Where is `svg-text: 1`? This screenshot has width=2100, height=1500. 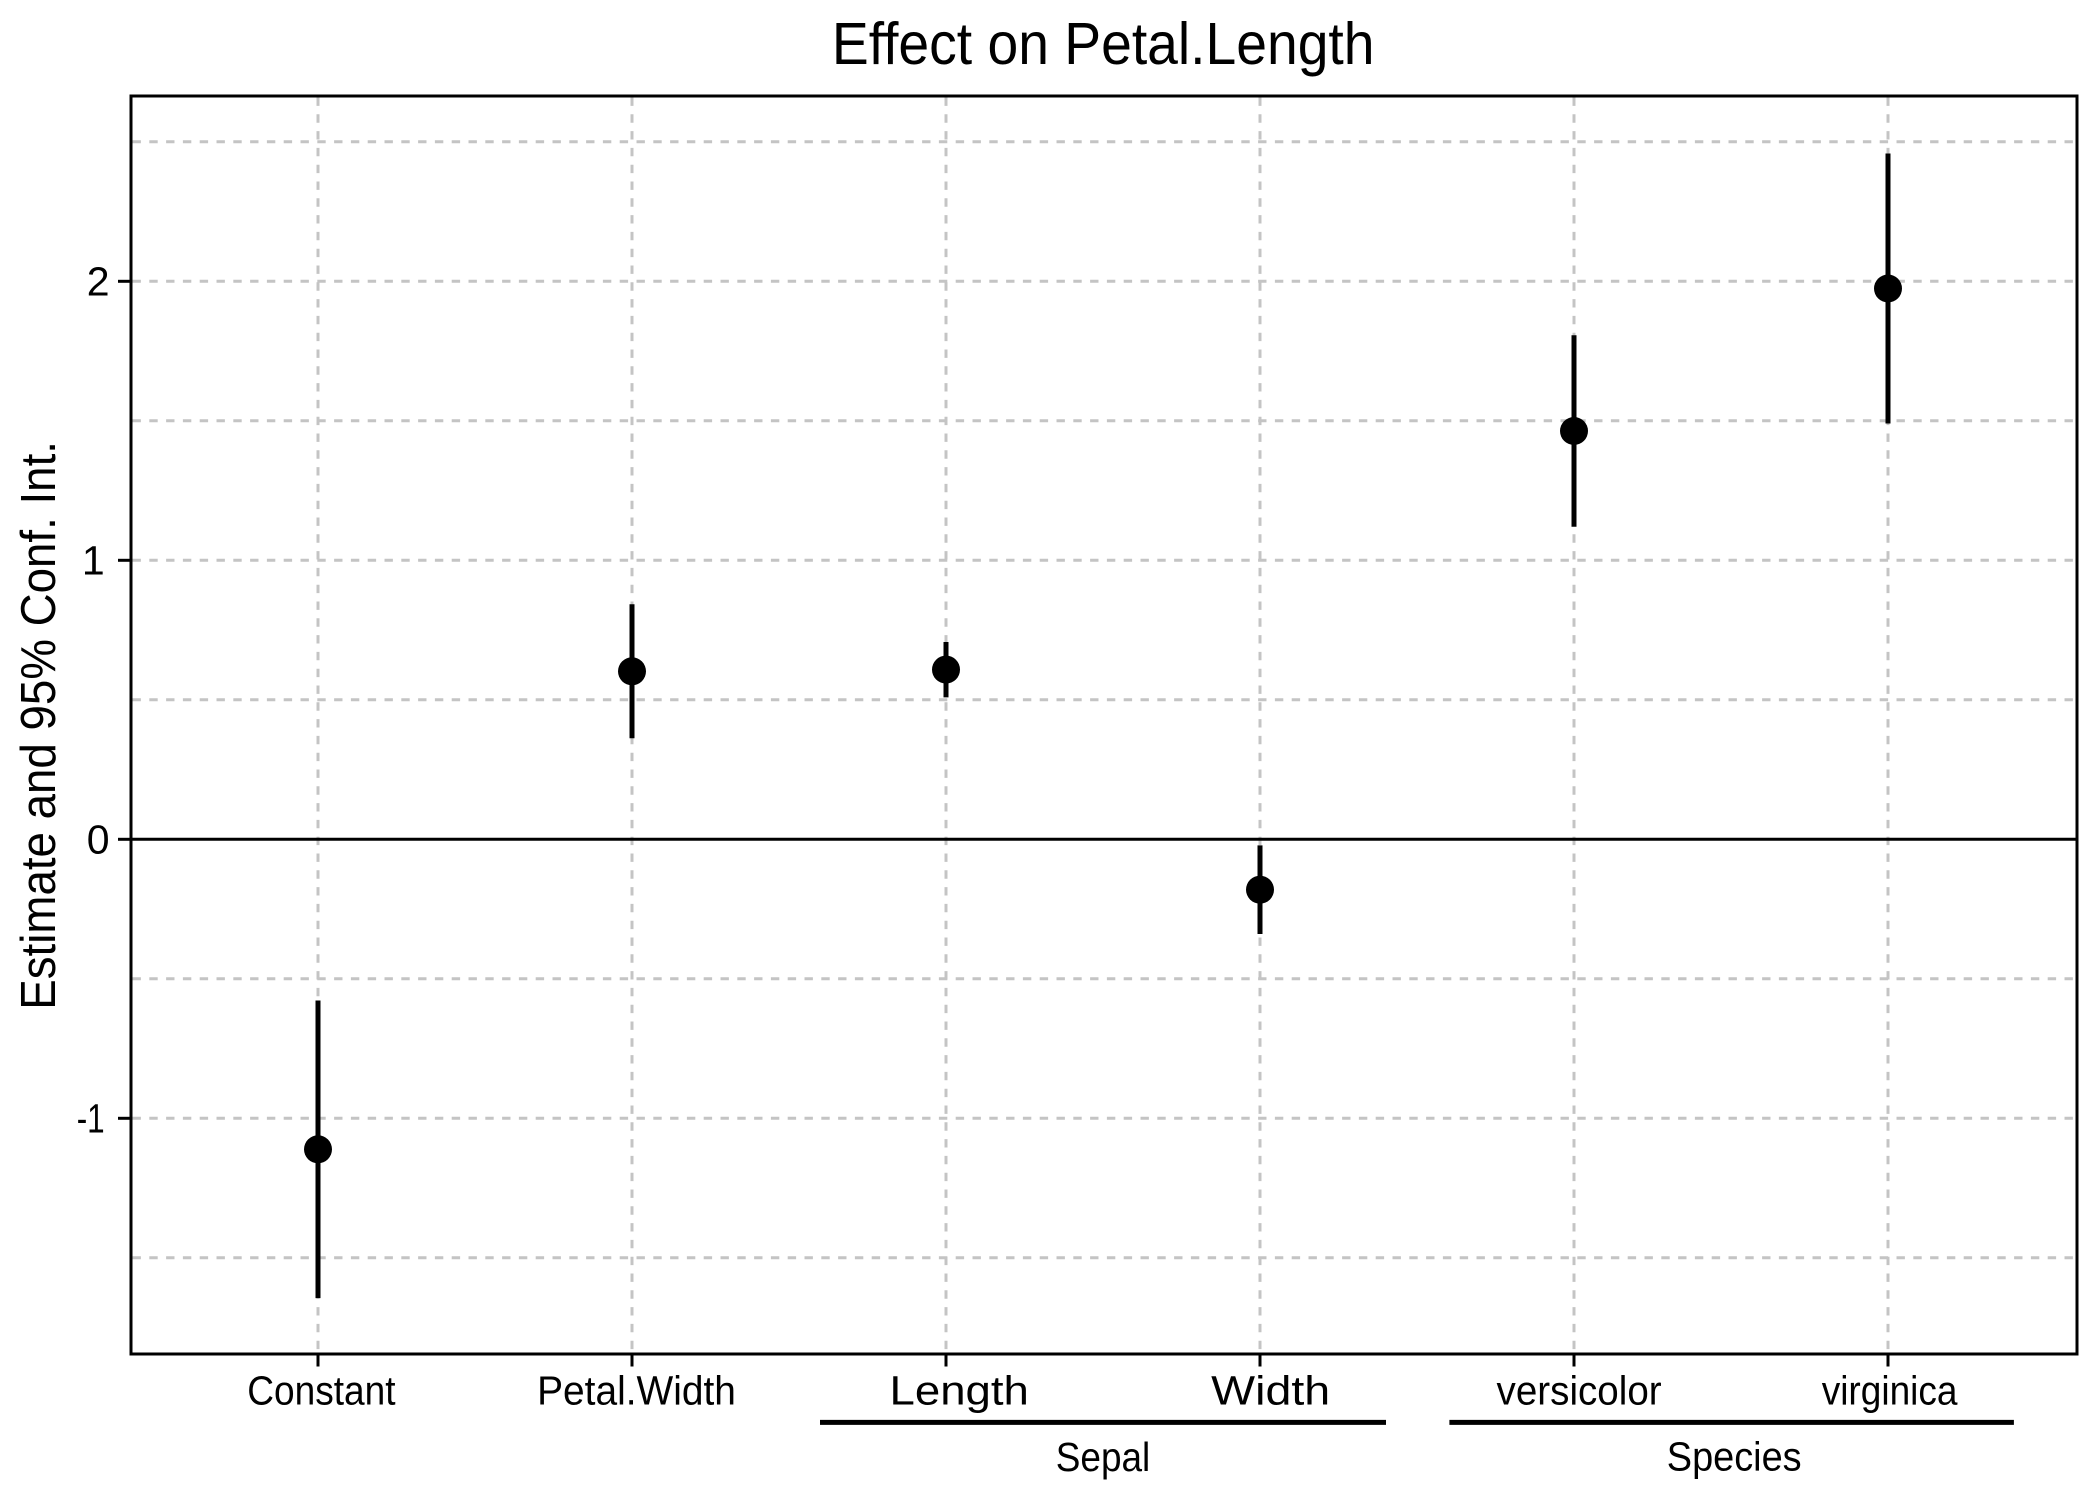
svg-text: 1 is located at coordinates (93, 561).